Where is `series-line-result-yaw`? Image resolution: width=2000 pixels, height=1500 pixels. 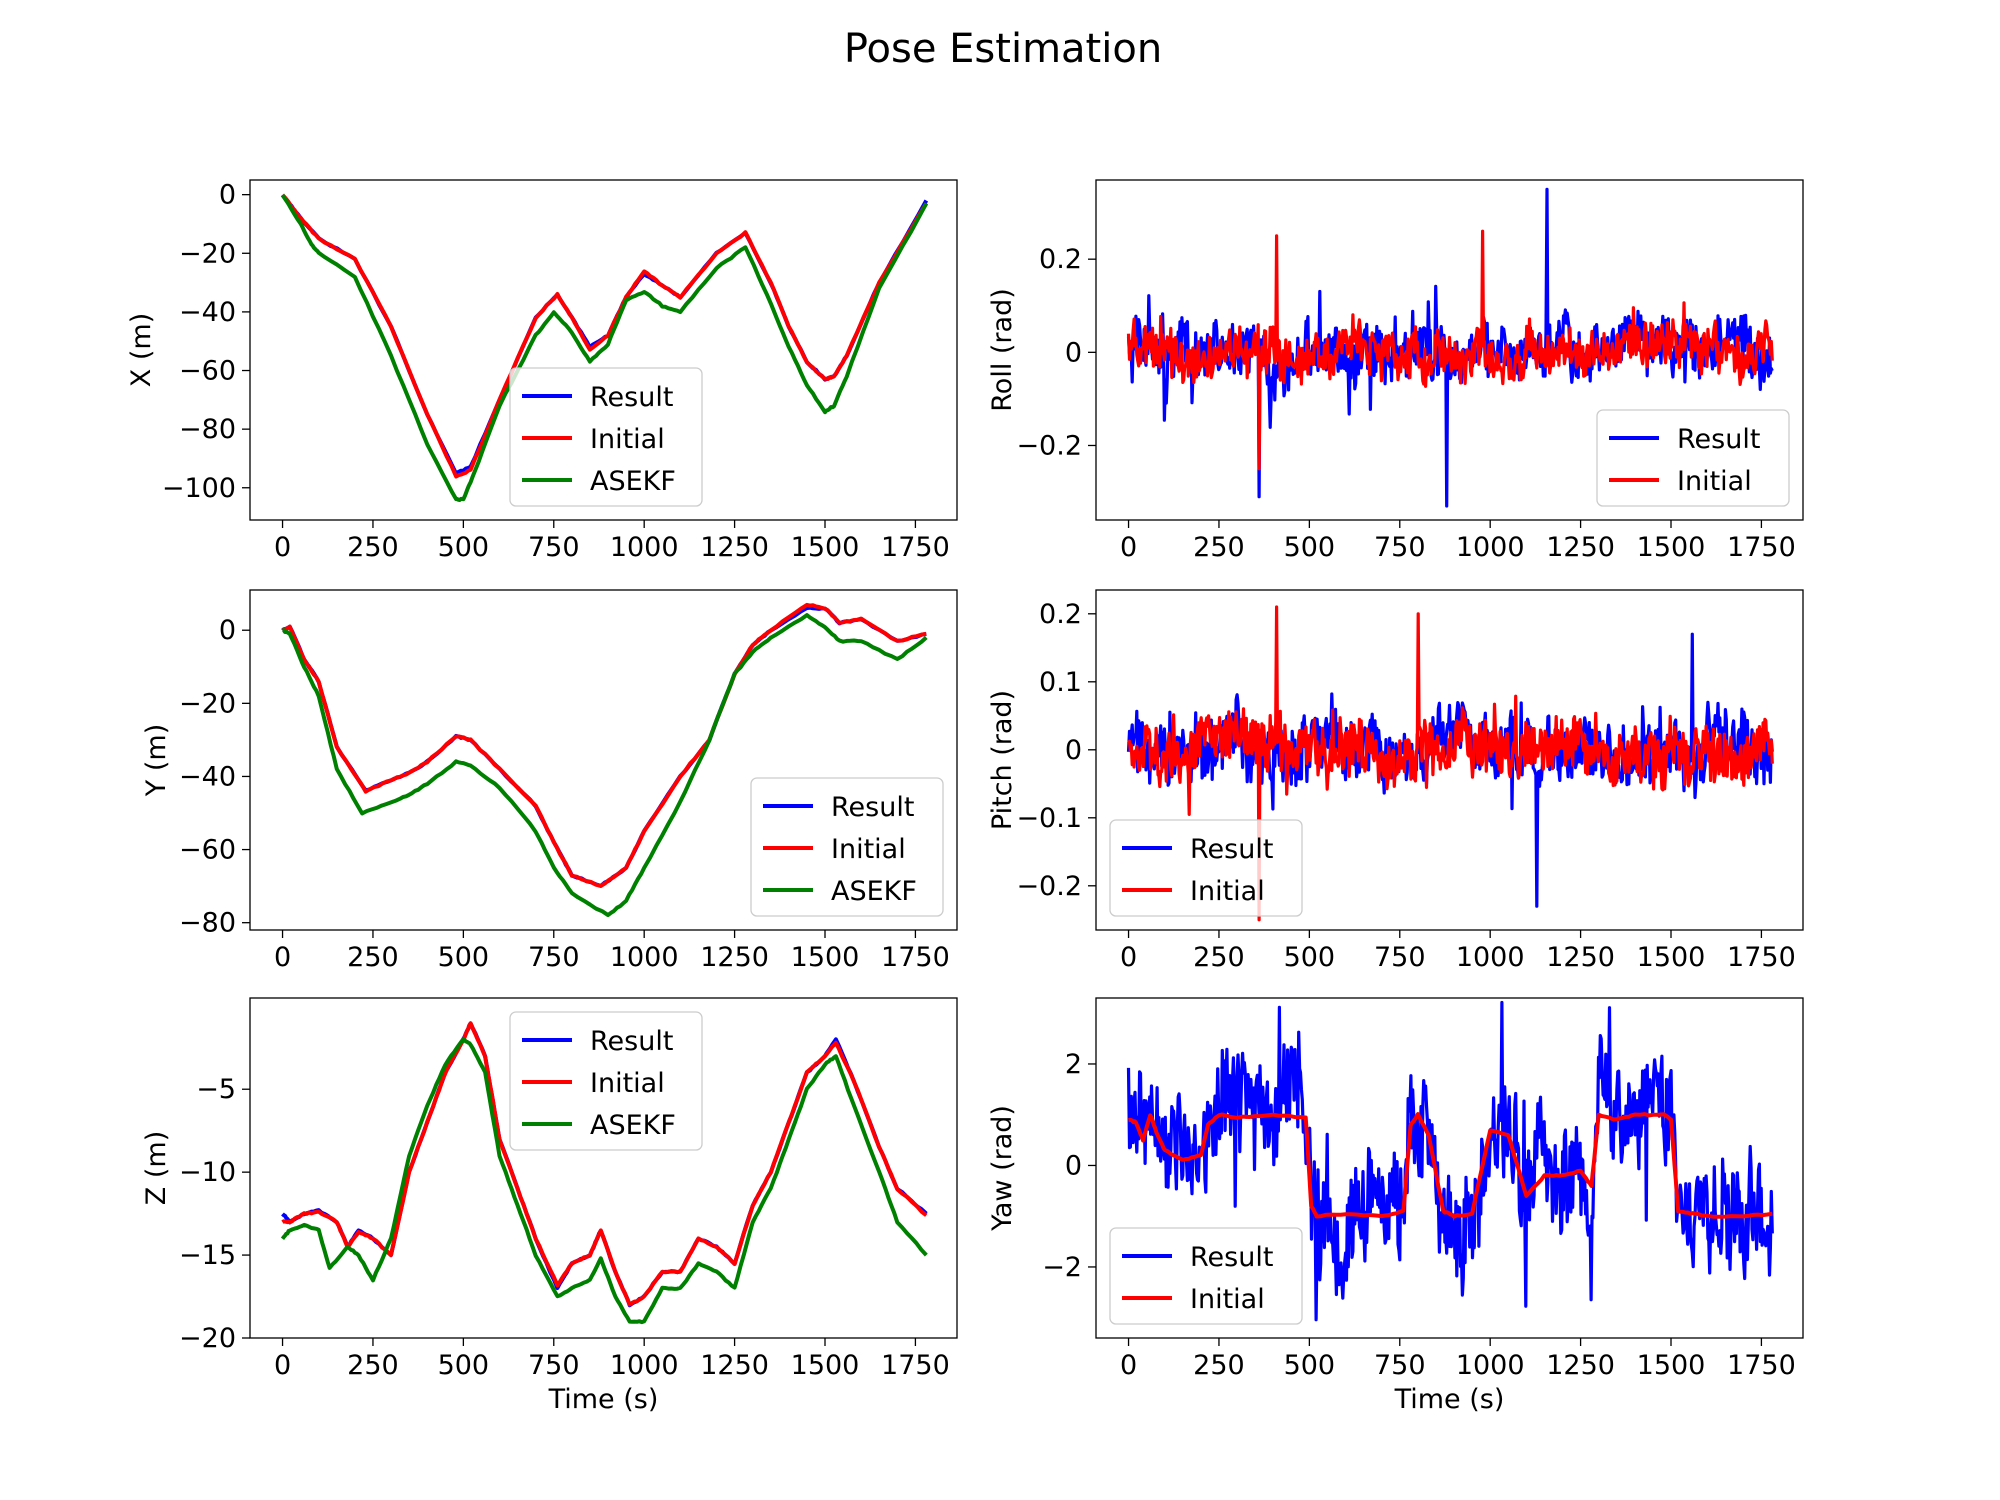
series-line-result-yaw is located at coordinates (1450, 1161).